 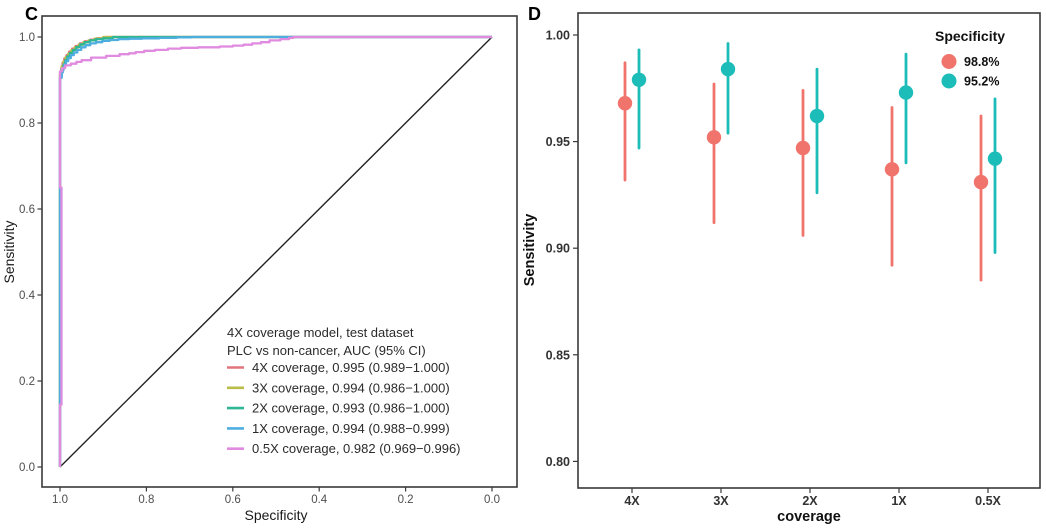 I want to click on point-98-8-2x, so click(x=803, y=148).